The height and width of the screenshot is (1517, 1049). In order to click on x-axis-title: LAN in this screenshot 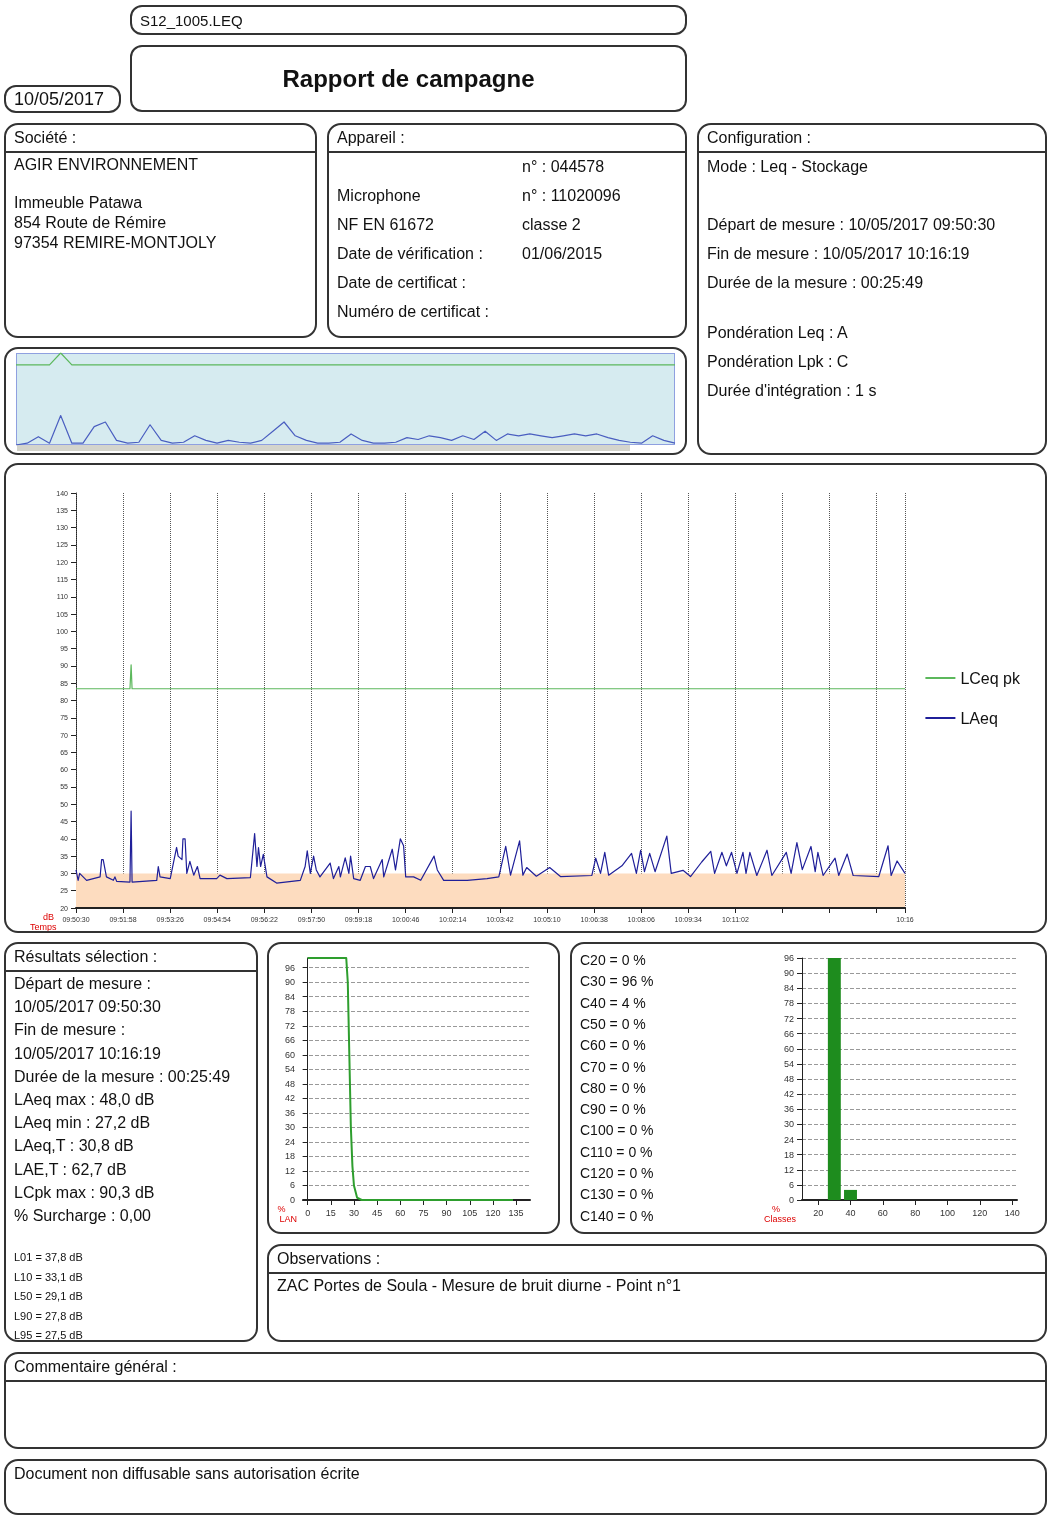, I will do `click(288, 1218)`.